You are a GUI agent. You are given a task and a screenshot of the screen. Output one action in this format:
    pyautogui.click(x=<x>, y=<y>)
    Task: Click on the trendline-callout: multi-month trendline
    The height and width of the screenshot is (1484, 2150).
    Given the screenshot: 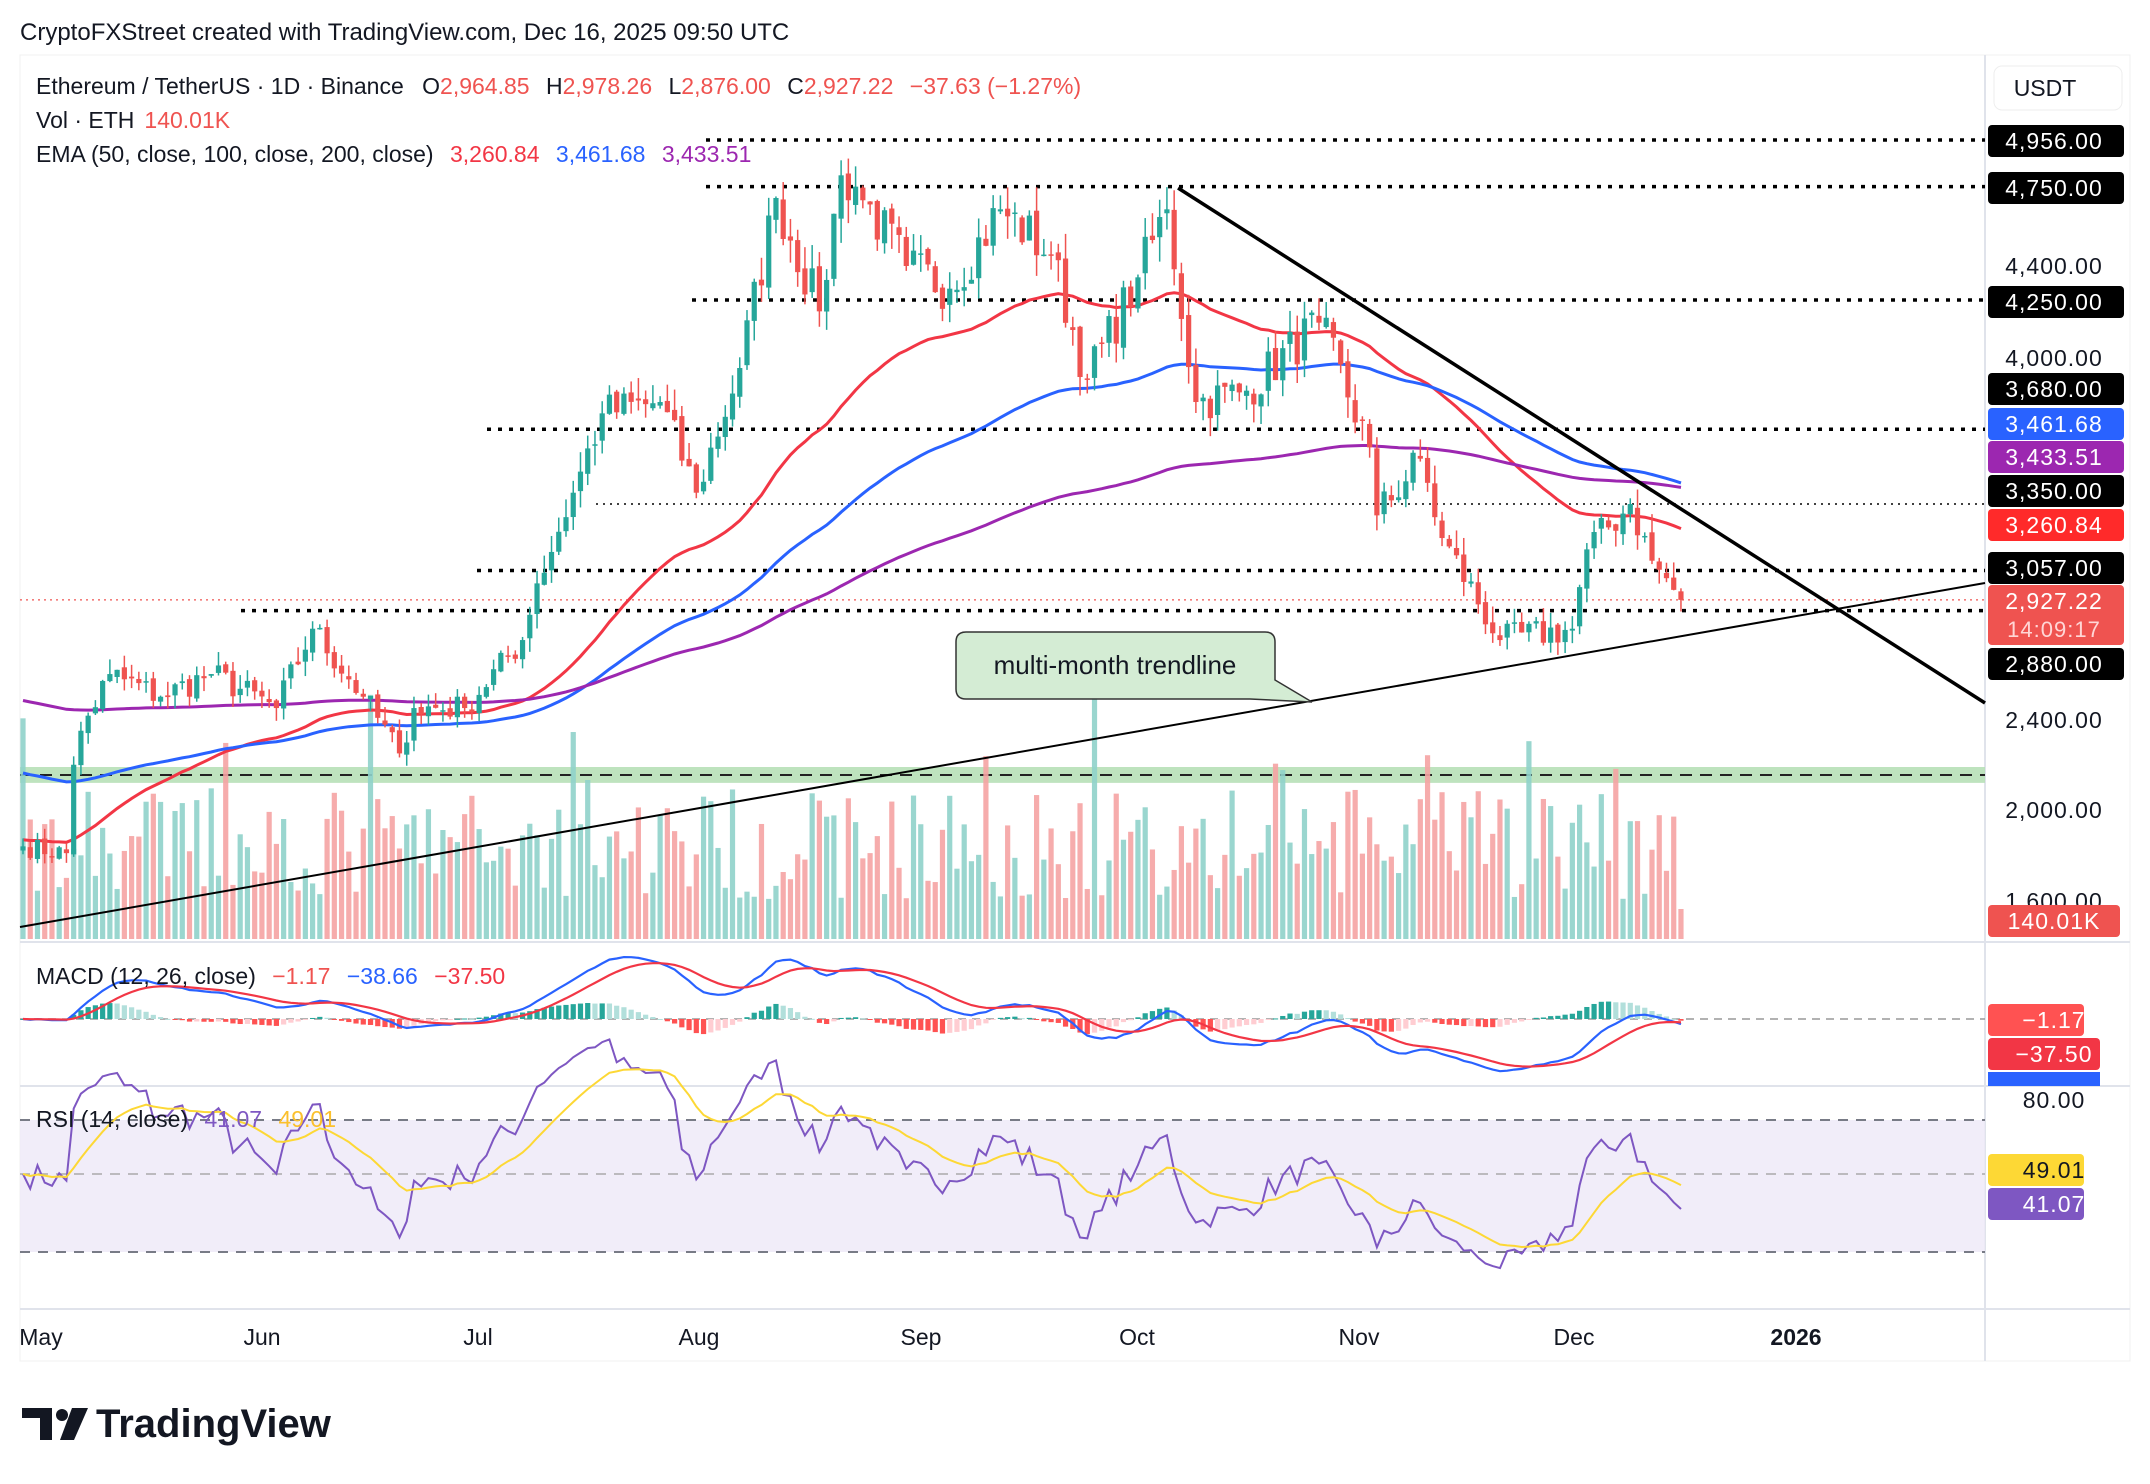 What is the action you would take?
    pyautogui.click(x=1134, y=667)
    